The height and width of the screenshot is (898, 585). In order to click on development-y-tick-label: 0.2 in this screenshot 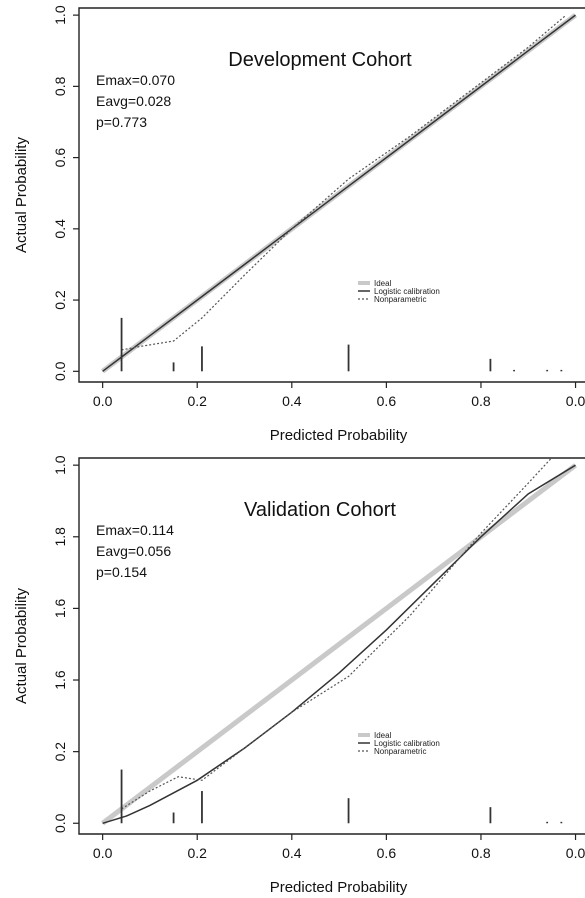, I will do `click(60, 300)`.